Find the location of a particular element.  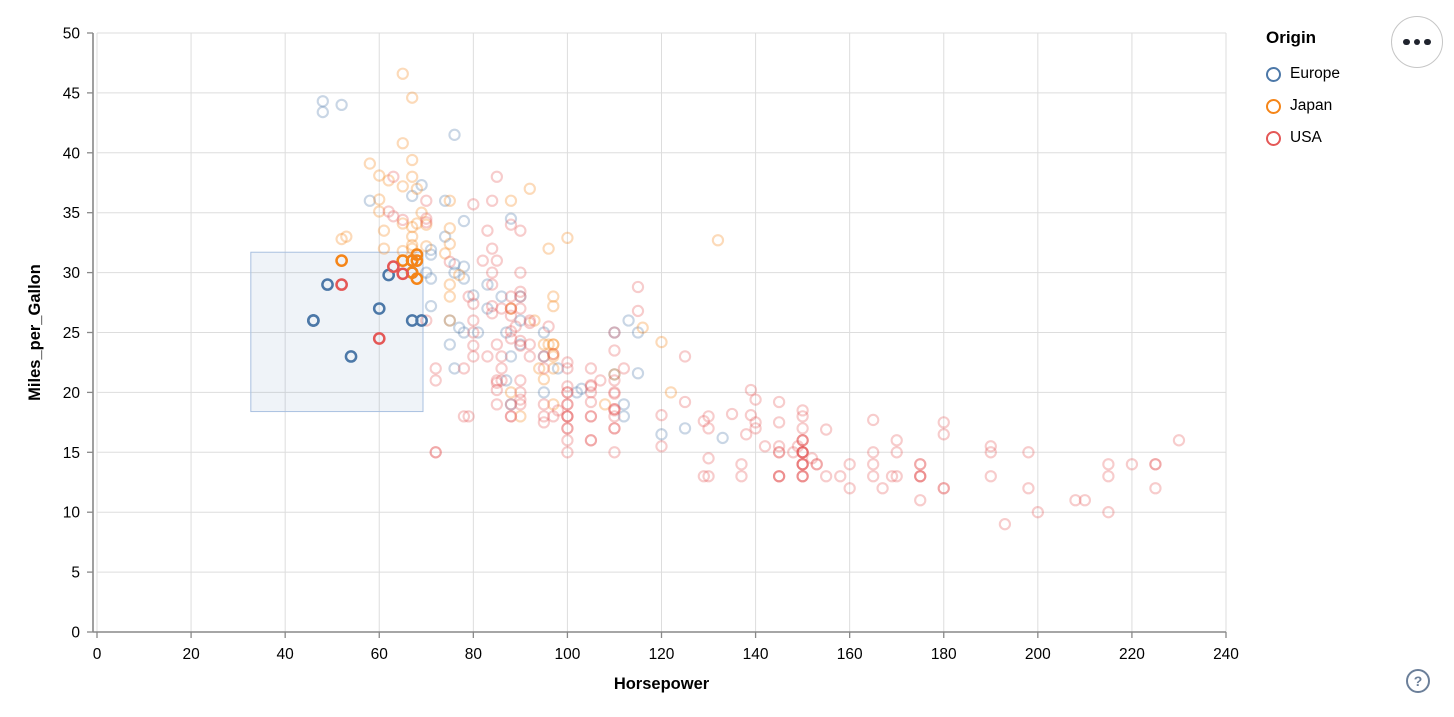

brush-selection is located at coordinates (337, 332).